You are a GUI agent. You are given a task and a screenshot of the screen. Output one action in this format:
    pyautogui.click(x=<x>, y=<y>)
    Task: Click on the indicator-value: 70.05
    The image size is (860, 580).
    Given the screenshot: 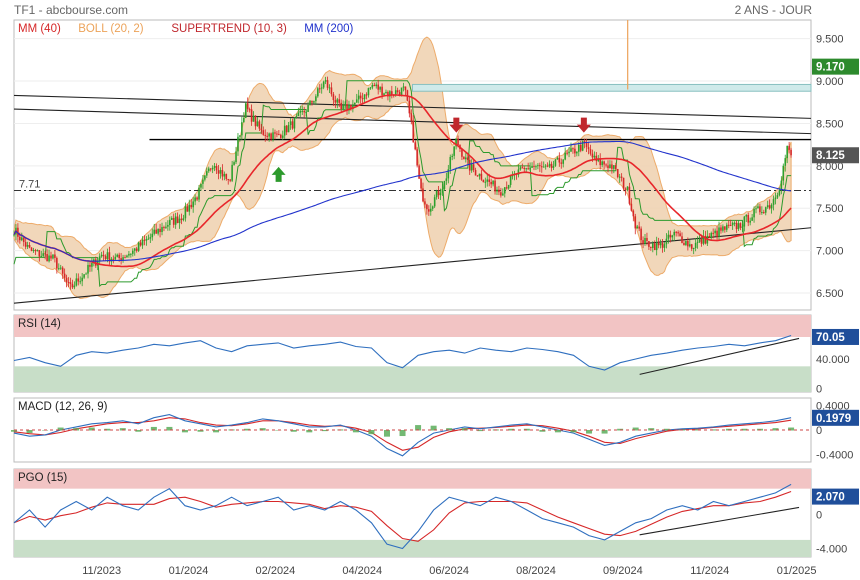 What is the action you would take?
    pyautogui.click(x=830, y=338)
    